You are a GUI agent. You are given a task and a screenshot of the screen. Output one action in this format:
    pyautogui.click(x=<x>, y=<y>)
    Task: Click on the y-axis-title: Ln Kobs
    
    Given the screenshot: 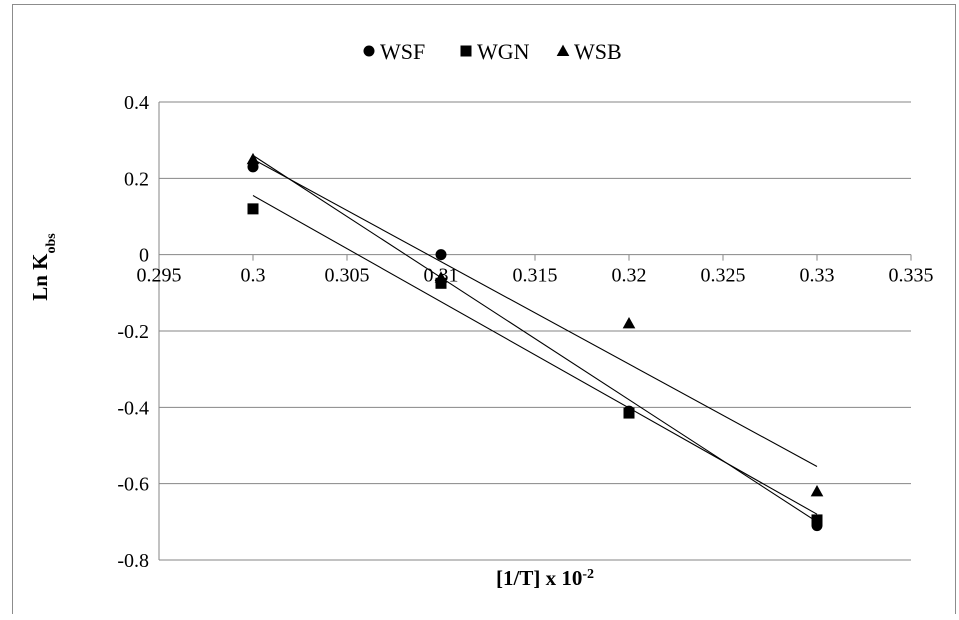 What is the action you would take?
    pyautogui.click(x=43, y=267)
    